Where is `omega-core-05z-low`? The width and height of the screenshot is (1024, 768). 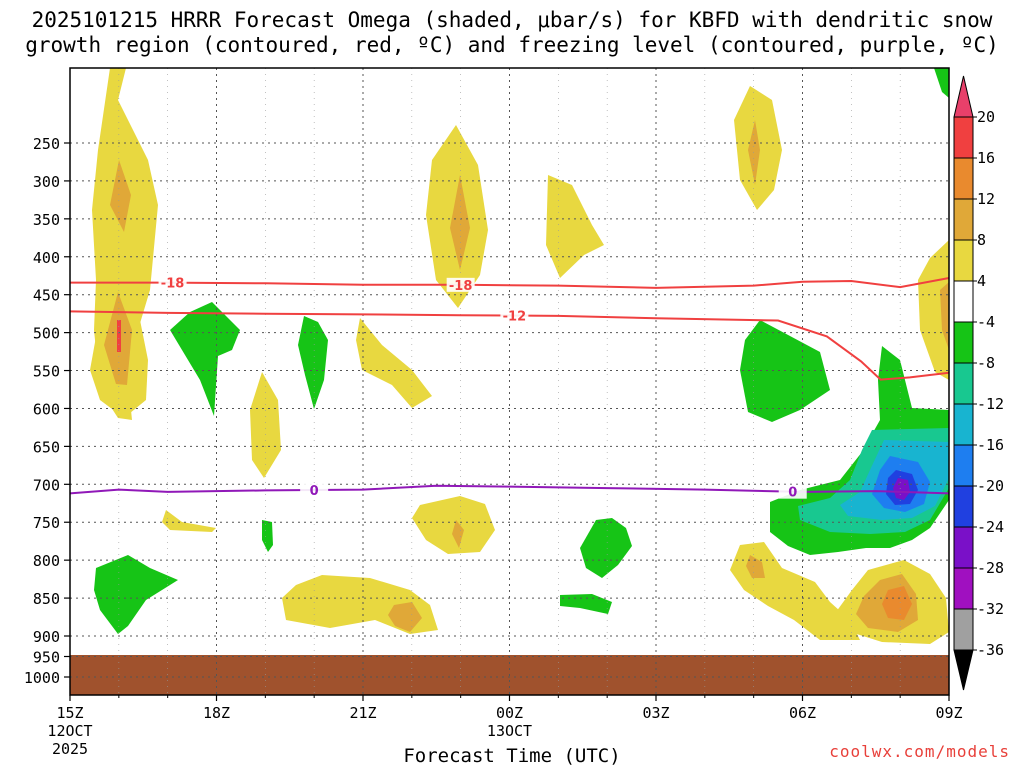 omega-core-05z-low is located at coordinates (755, 566).